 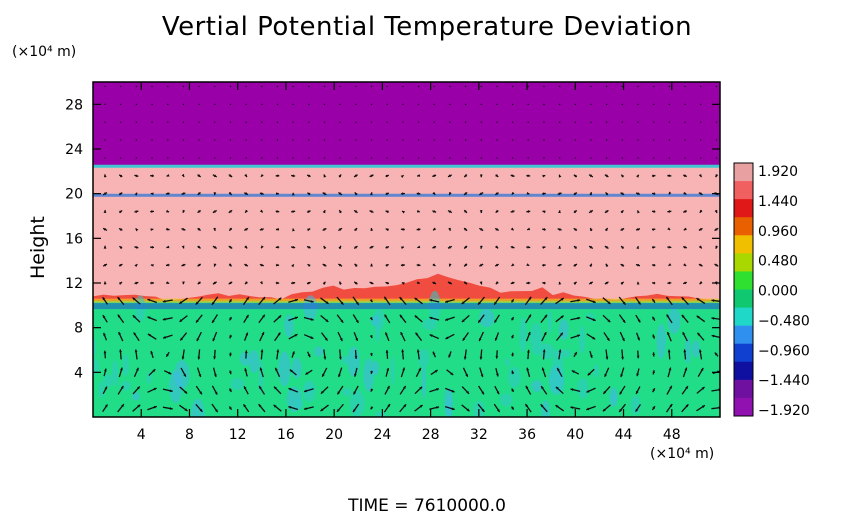 I want to click on colorbar-label: −0.480, so click(x=784, y=321).